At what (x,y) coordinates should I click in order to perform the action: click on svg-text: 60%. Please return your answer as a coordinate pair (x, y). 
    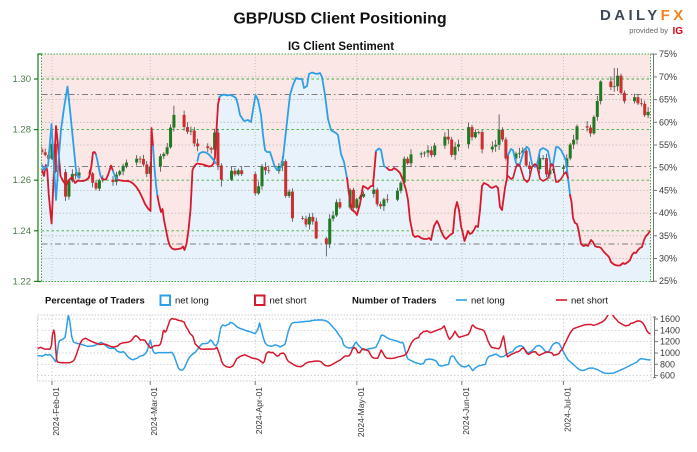
    Looking at the image, I should click on (668, 122).